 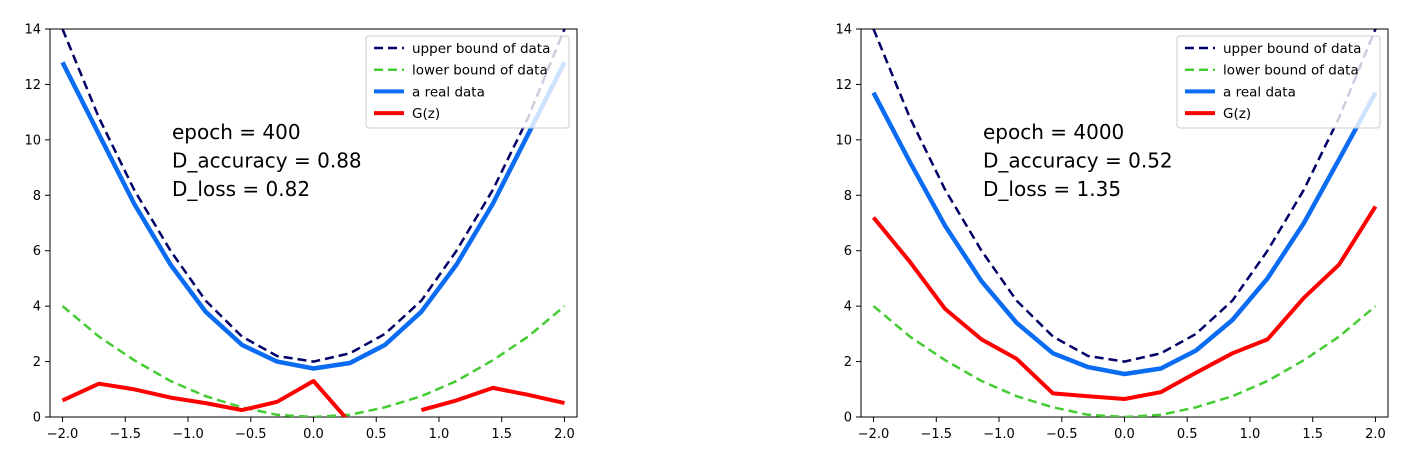 What do you see at coordinates (241, 189) in the screenshot?
I see `annotation-text: D_loss = 0.82` at bounding box center [241, 189].